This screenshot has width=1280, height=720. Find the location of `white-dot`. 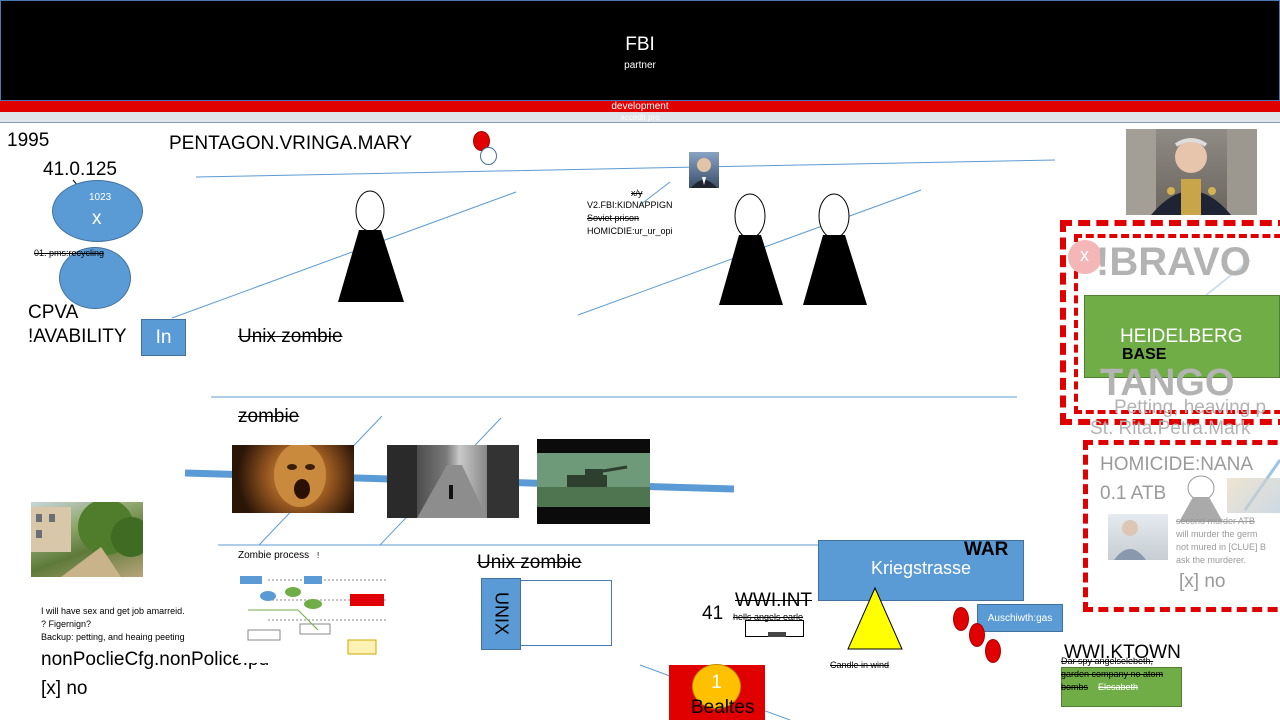

white-dot is located at coordinates (488, 156).